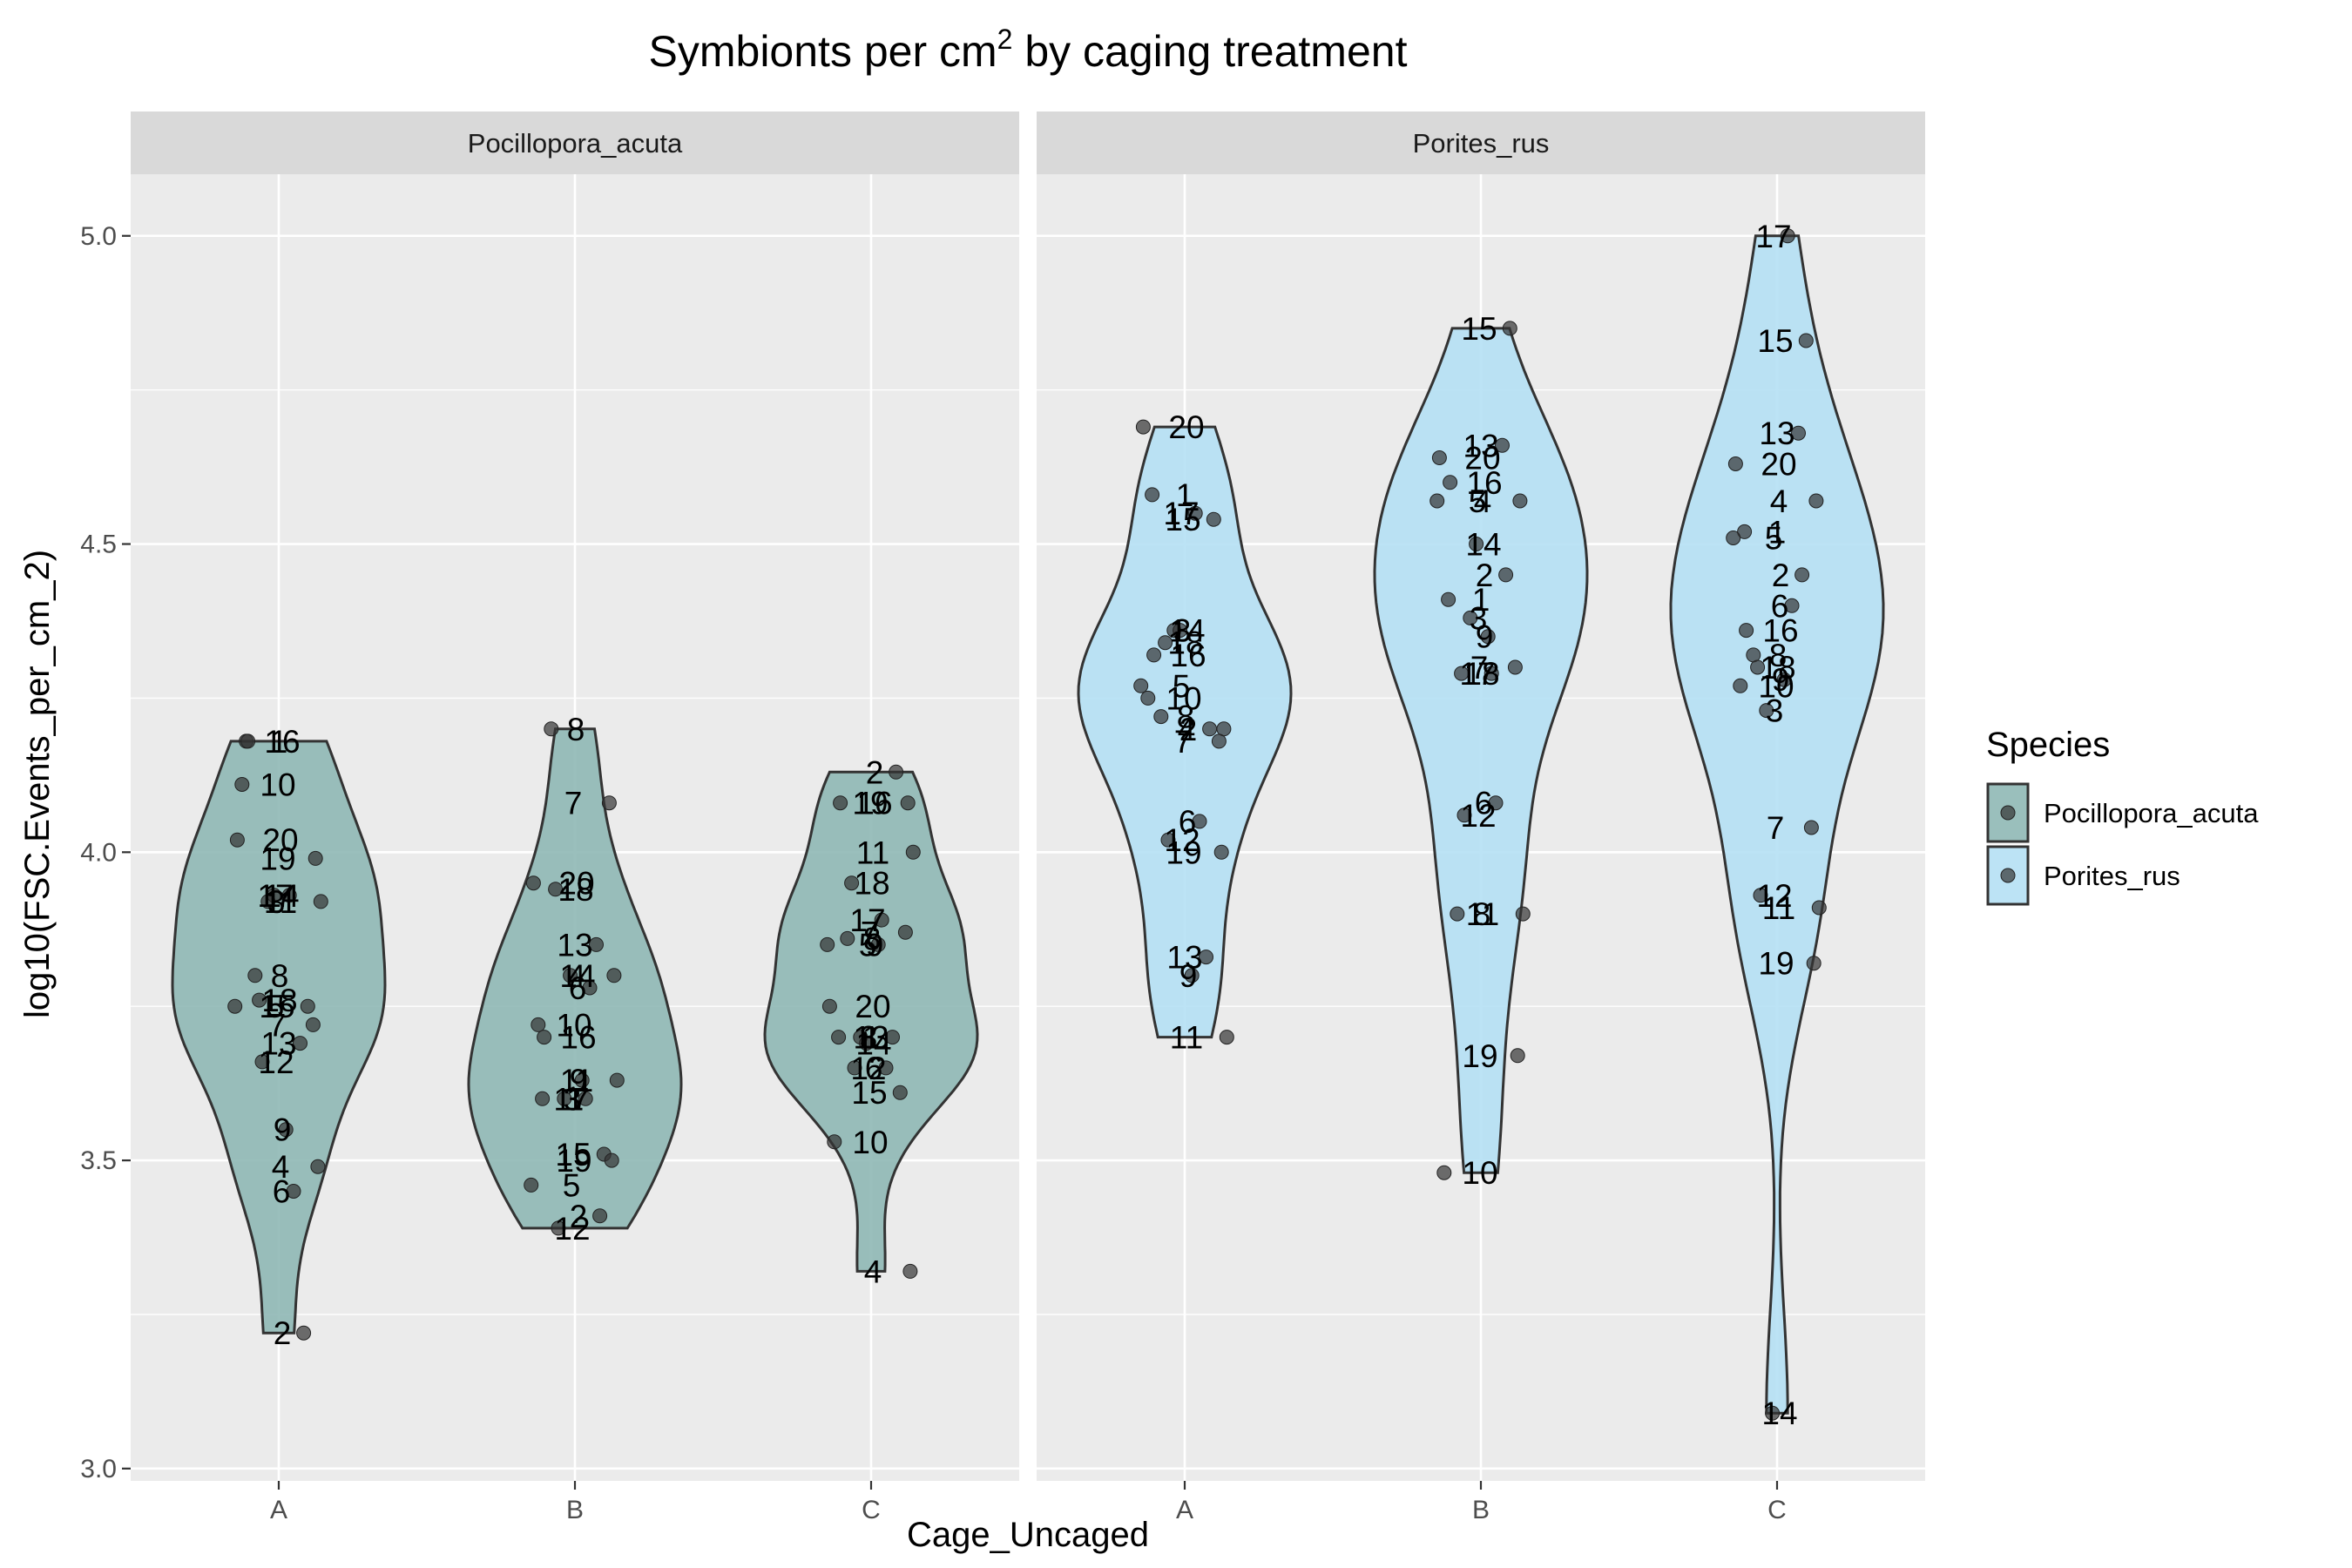 The image size is (2352, 1568). What do you see at coordinates (98, 1160) in the screenshot?
I see `y-tick-label: 3.5` at bounding box center [98, 1160].